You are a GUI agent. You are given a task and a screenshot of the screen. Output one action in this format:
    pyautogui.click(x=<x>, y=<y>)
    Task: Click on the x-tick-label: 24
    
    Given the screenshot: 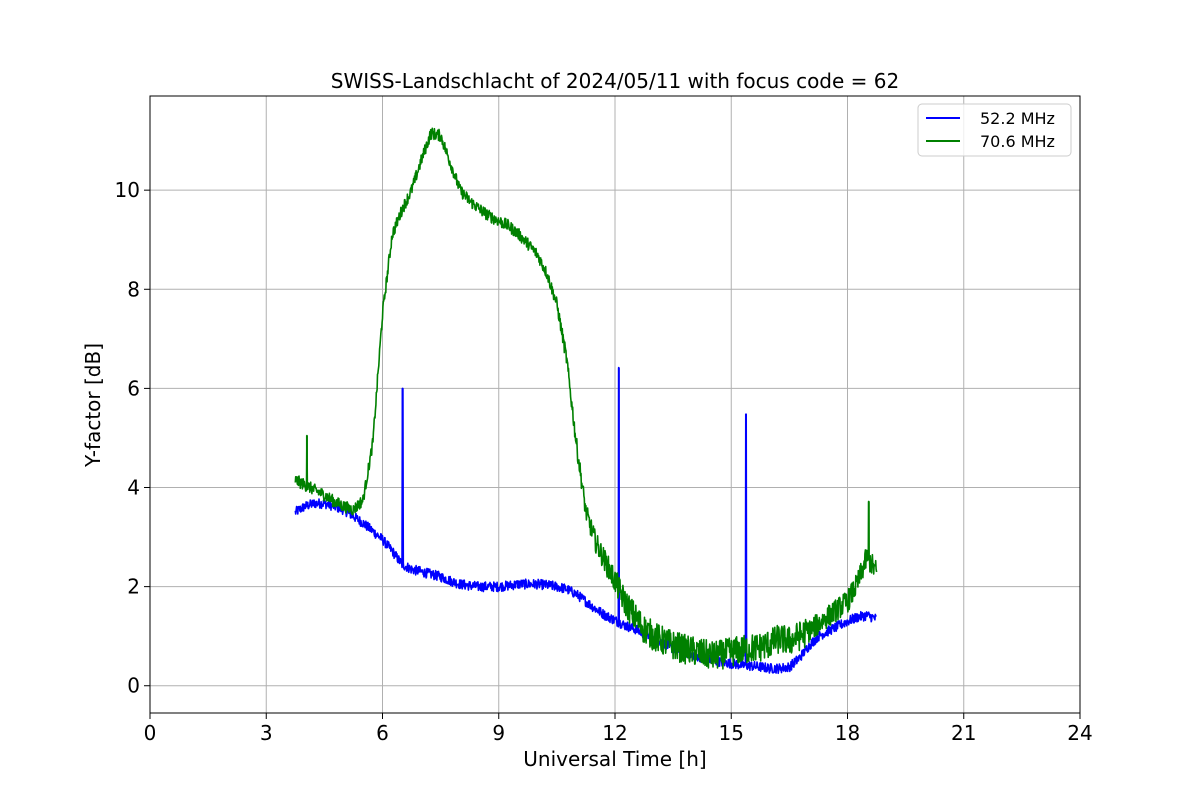 What is the action you would take?
    pyautogui.click(x=1079, y=733)
    